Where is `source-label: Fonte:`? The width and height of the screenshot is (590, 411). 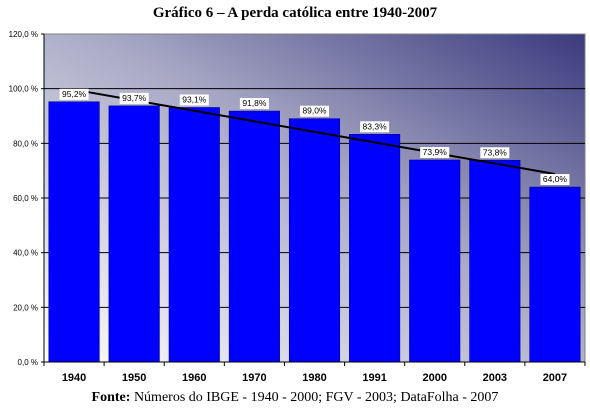
source-label: Fonte: is located at coordinates (111, 397).